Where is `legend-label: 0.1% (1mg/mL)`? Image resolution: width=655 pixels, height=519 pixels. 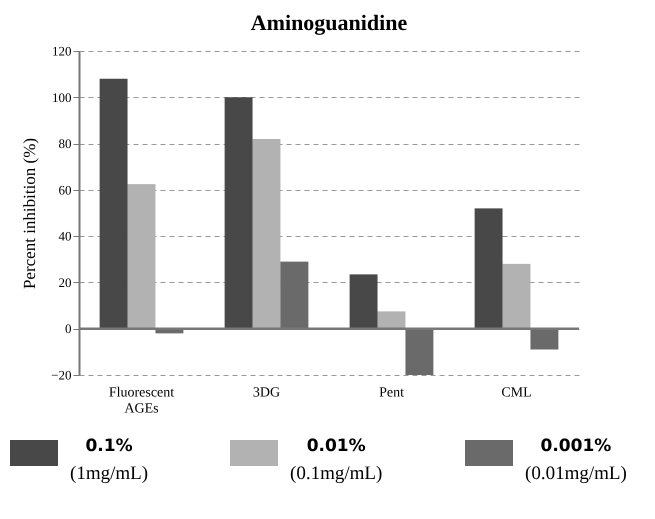 legend-label: 0.1% (1mg/mL) is located at coordinates (109, 460).